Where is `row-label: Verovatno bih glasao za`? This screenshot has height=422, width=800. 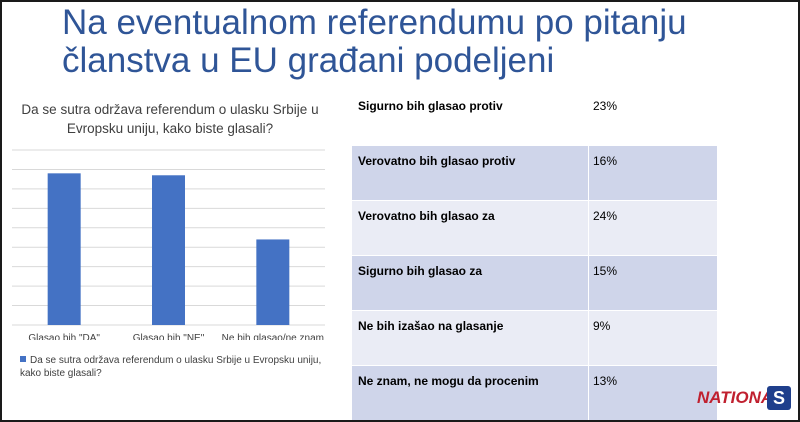
row-label: Verovatno bih glasao za is located at coordinates (470, 228).